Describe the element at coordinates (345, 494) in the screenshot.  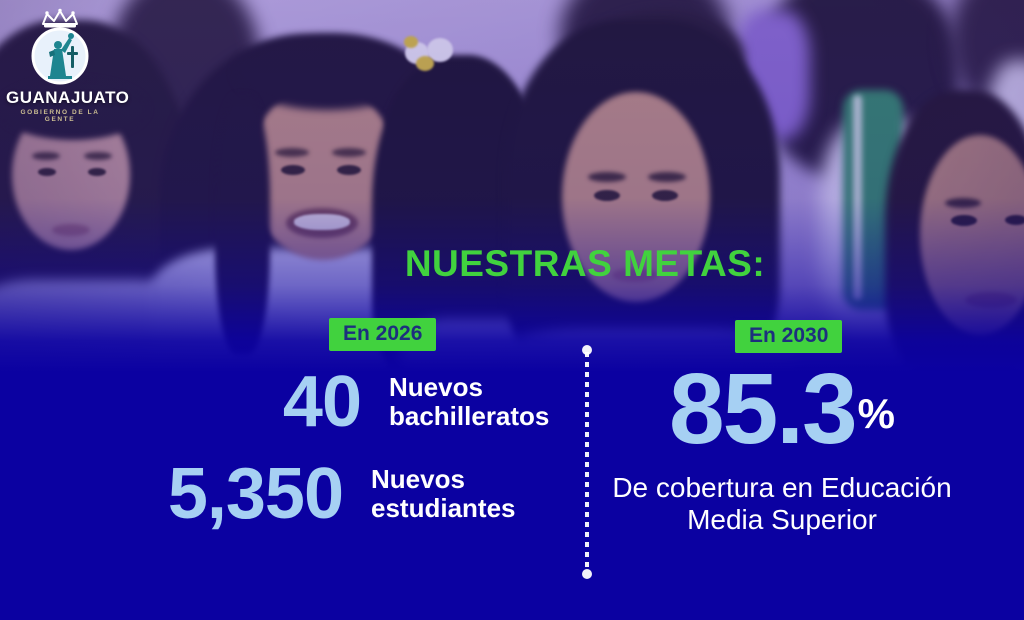
I see `stat-new-students: 5,350 Nuevos estudiantes` at that location.